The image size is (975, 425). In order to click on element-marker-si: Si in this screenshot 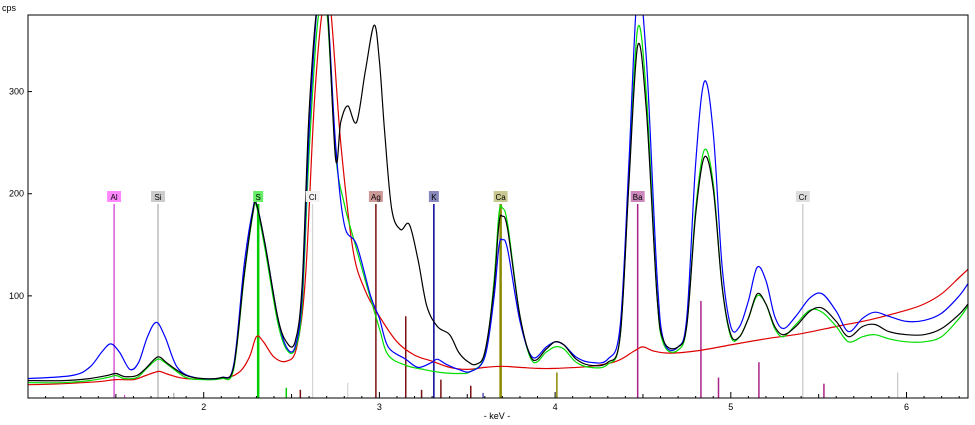, I will do `click(158, 196)`.